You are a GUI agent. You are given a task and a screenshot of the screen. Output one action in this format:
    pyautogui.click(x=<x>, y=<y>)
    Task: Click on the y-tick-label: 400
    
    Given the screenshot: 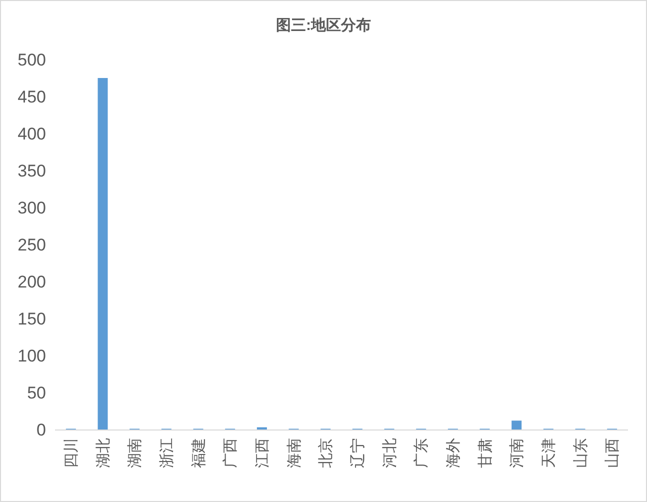 What is the action you would take?
    pyautogui.click(x=32, y=134)
    